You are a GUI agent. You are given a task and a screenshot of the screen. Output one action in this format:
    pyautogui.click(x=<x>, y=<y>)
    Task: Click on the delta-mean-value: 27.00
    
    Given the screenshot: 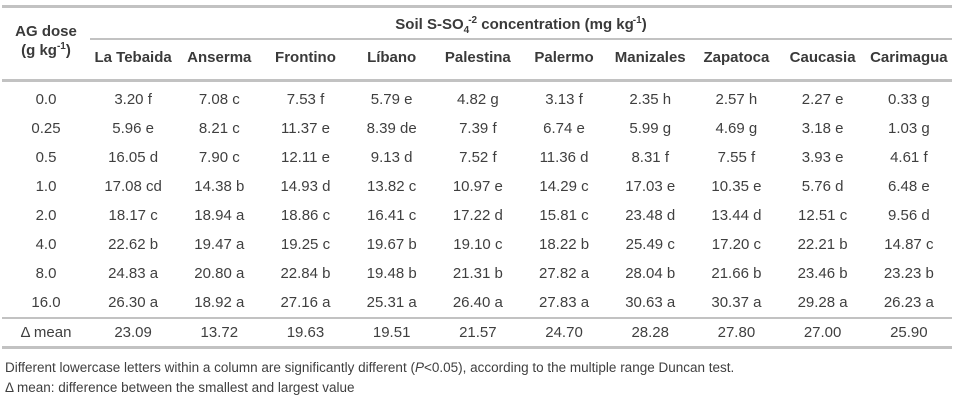 What is the action you would take?
    pyautogui.click(x=822, y=333)
    